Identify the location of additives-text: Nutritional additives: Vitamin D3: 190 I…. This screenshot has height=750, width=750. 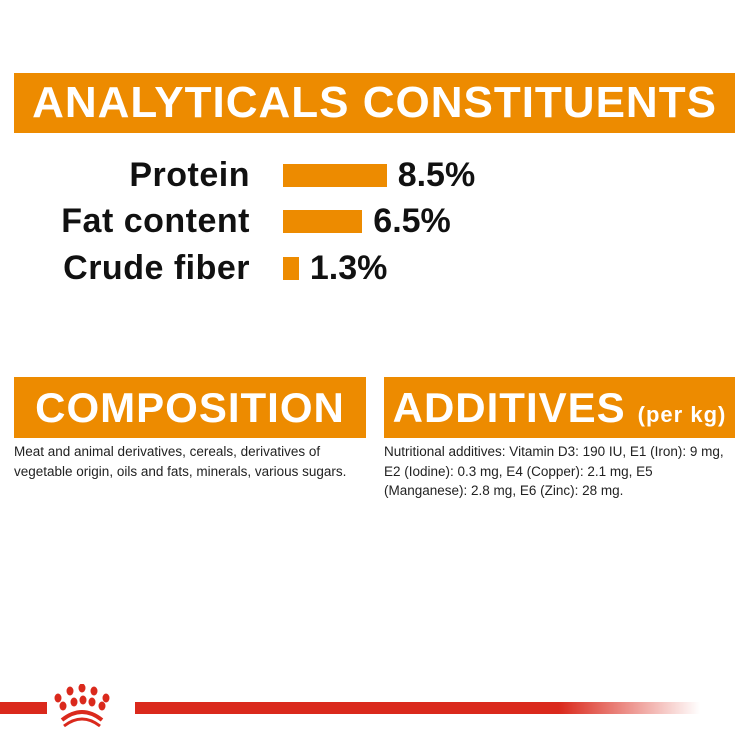
(554, 471).